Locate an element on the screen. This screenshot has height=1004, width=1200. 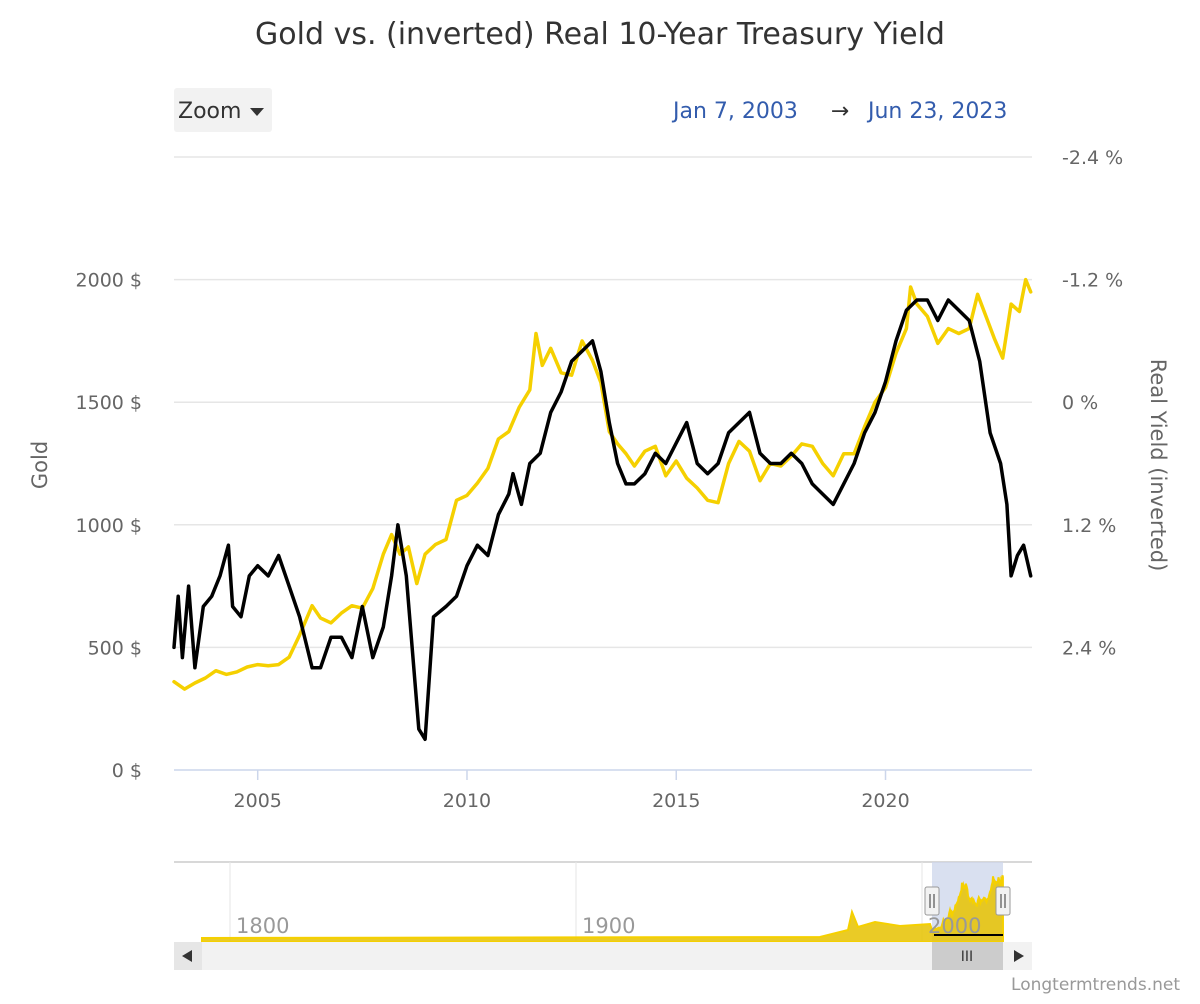
x-tick-label: 2015 is located at coordinates (676, 801).